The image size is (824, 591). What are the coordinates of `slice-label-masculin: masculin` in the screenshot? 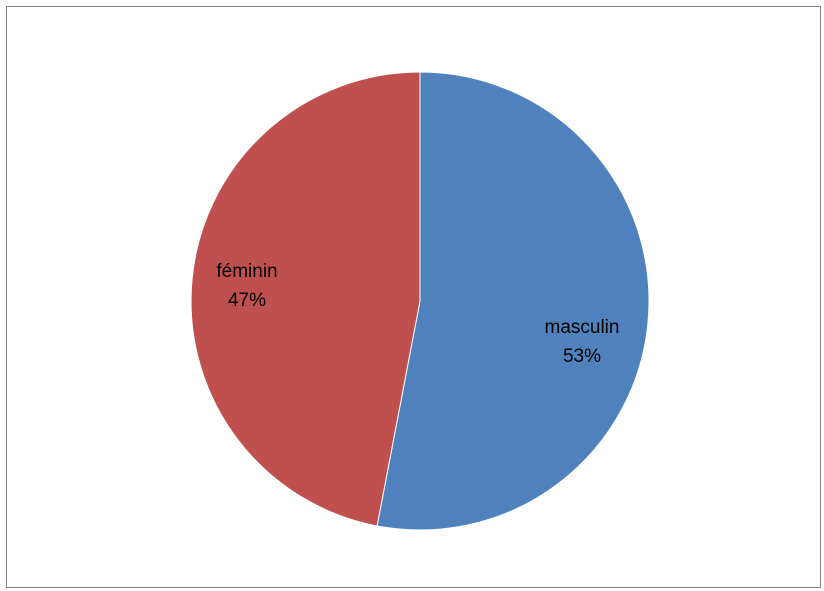 It's located at (582, 327).